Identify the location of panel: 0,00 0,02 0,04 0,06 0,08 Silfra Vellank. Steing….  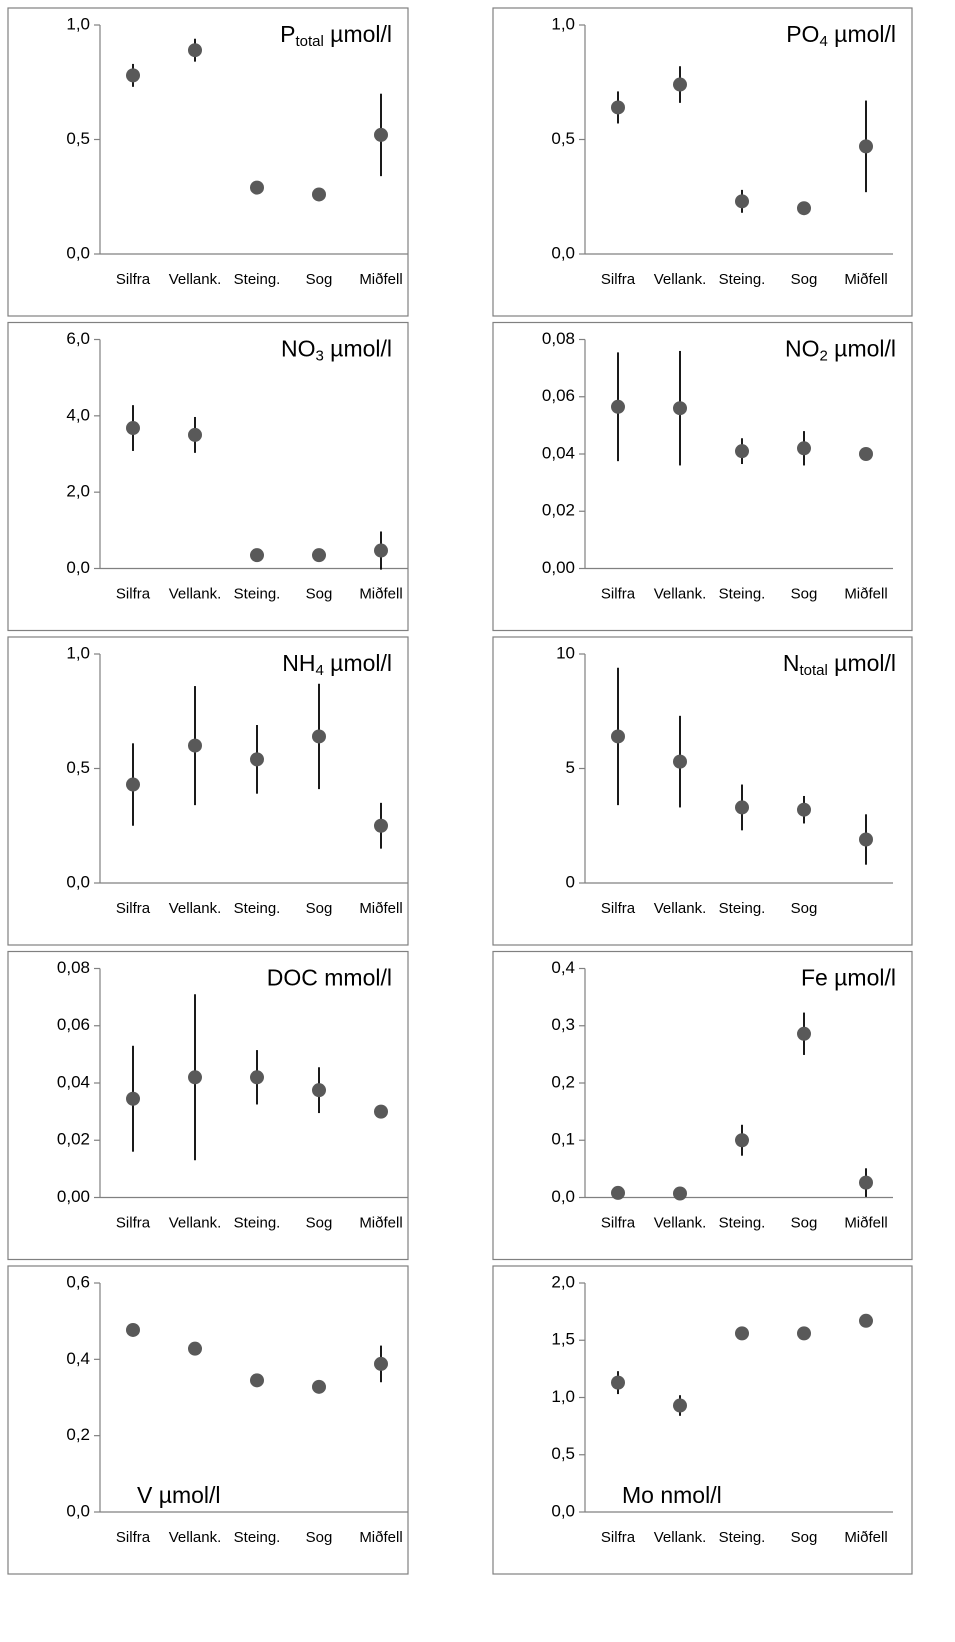
(702, 476).